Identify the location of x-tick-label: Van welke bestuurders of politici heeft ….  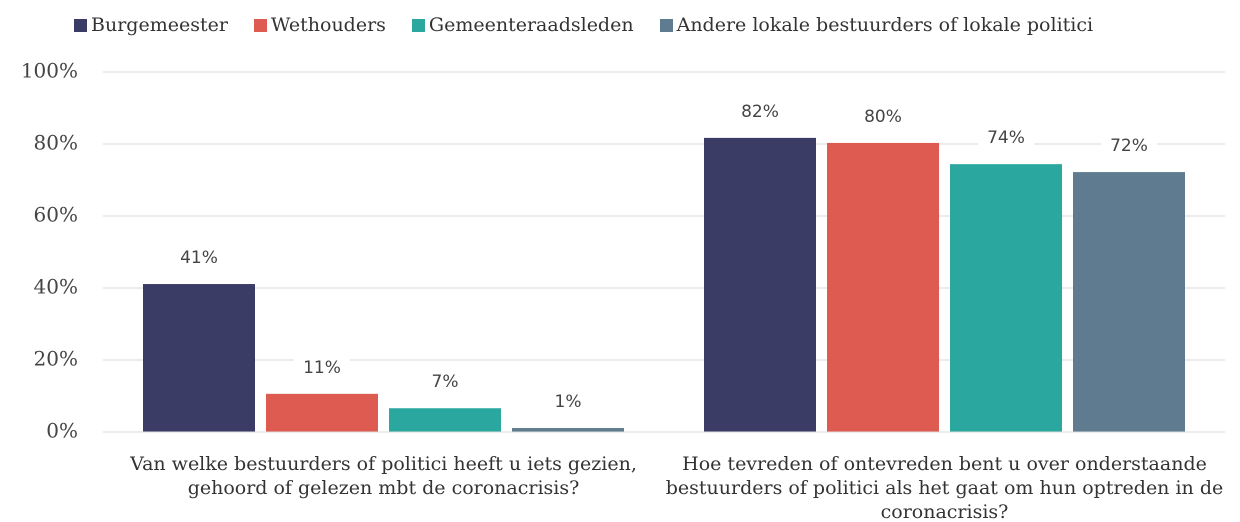
(383, 476).